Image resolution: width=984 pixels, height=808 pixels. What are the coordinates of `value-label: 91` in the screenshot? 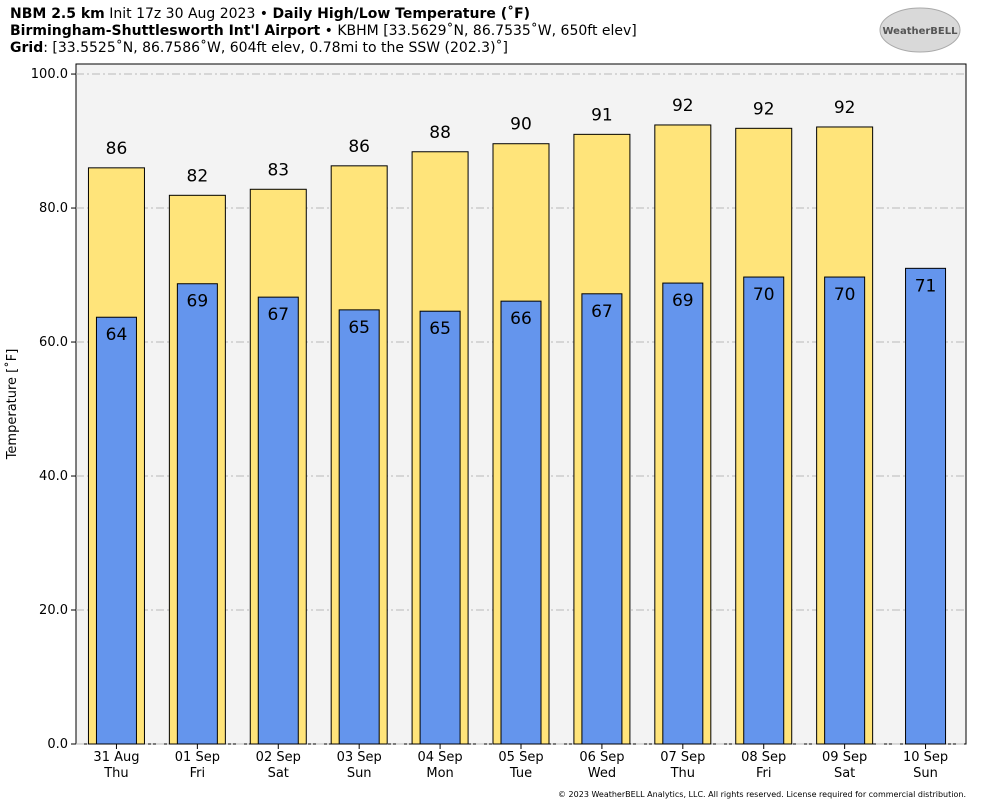 It's located at (602, 115).